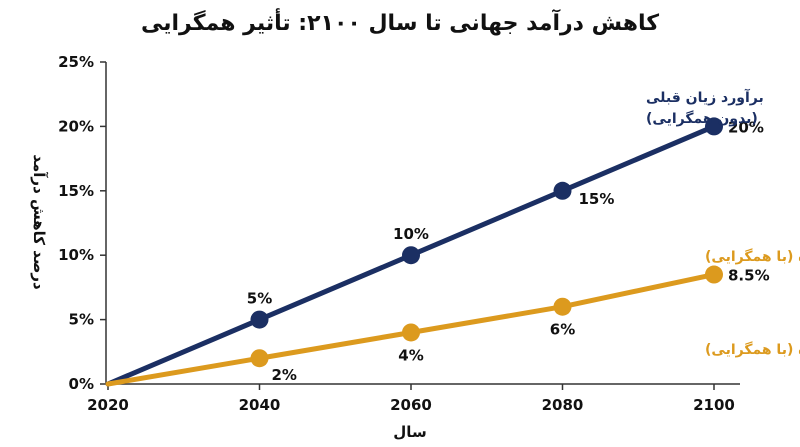  Describe the element at coordinates (702, 118) in the screenshot. I see `annotation-text: (بدون همگرایی)` at that location.